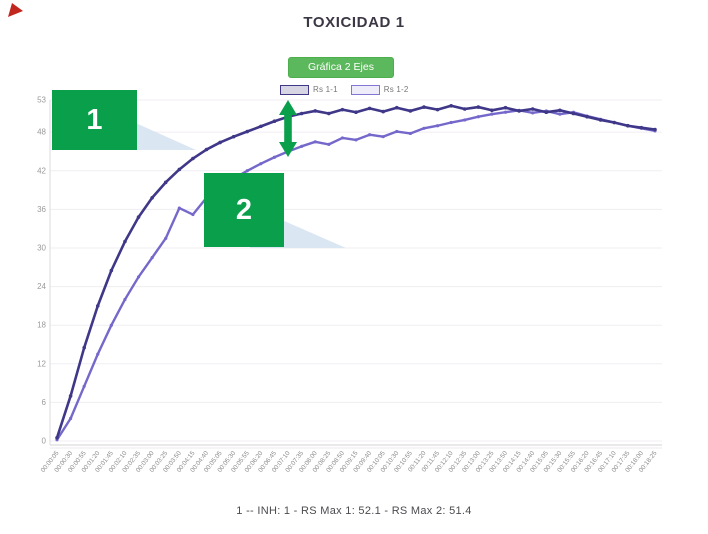  I want to click on svg-text: 42, so click(41, 170).